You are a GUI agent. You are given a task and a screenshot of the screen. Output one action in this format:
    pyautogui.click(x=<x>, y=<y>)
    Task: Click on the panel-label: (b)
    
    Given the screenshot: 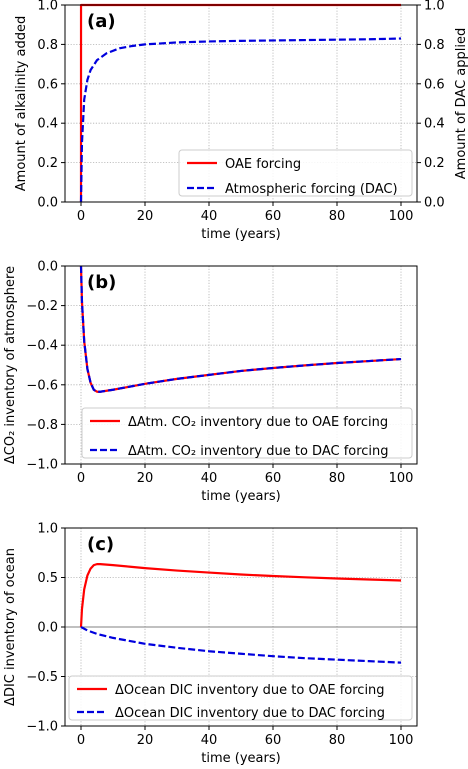 What is the action you would take?
    pyautogui.click(x=101, y=282)
    